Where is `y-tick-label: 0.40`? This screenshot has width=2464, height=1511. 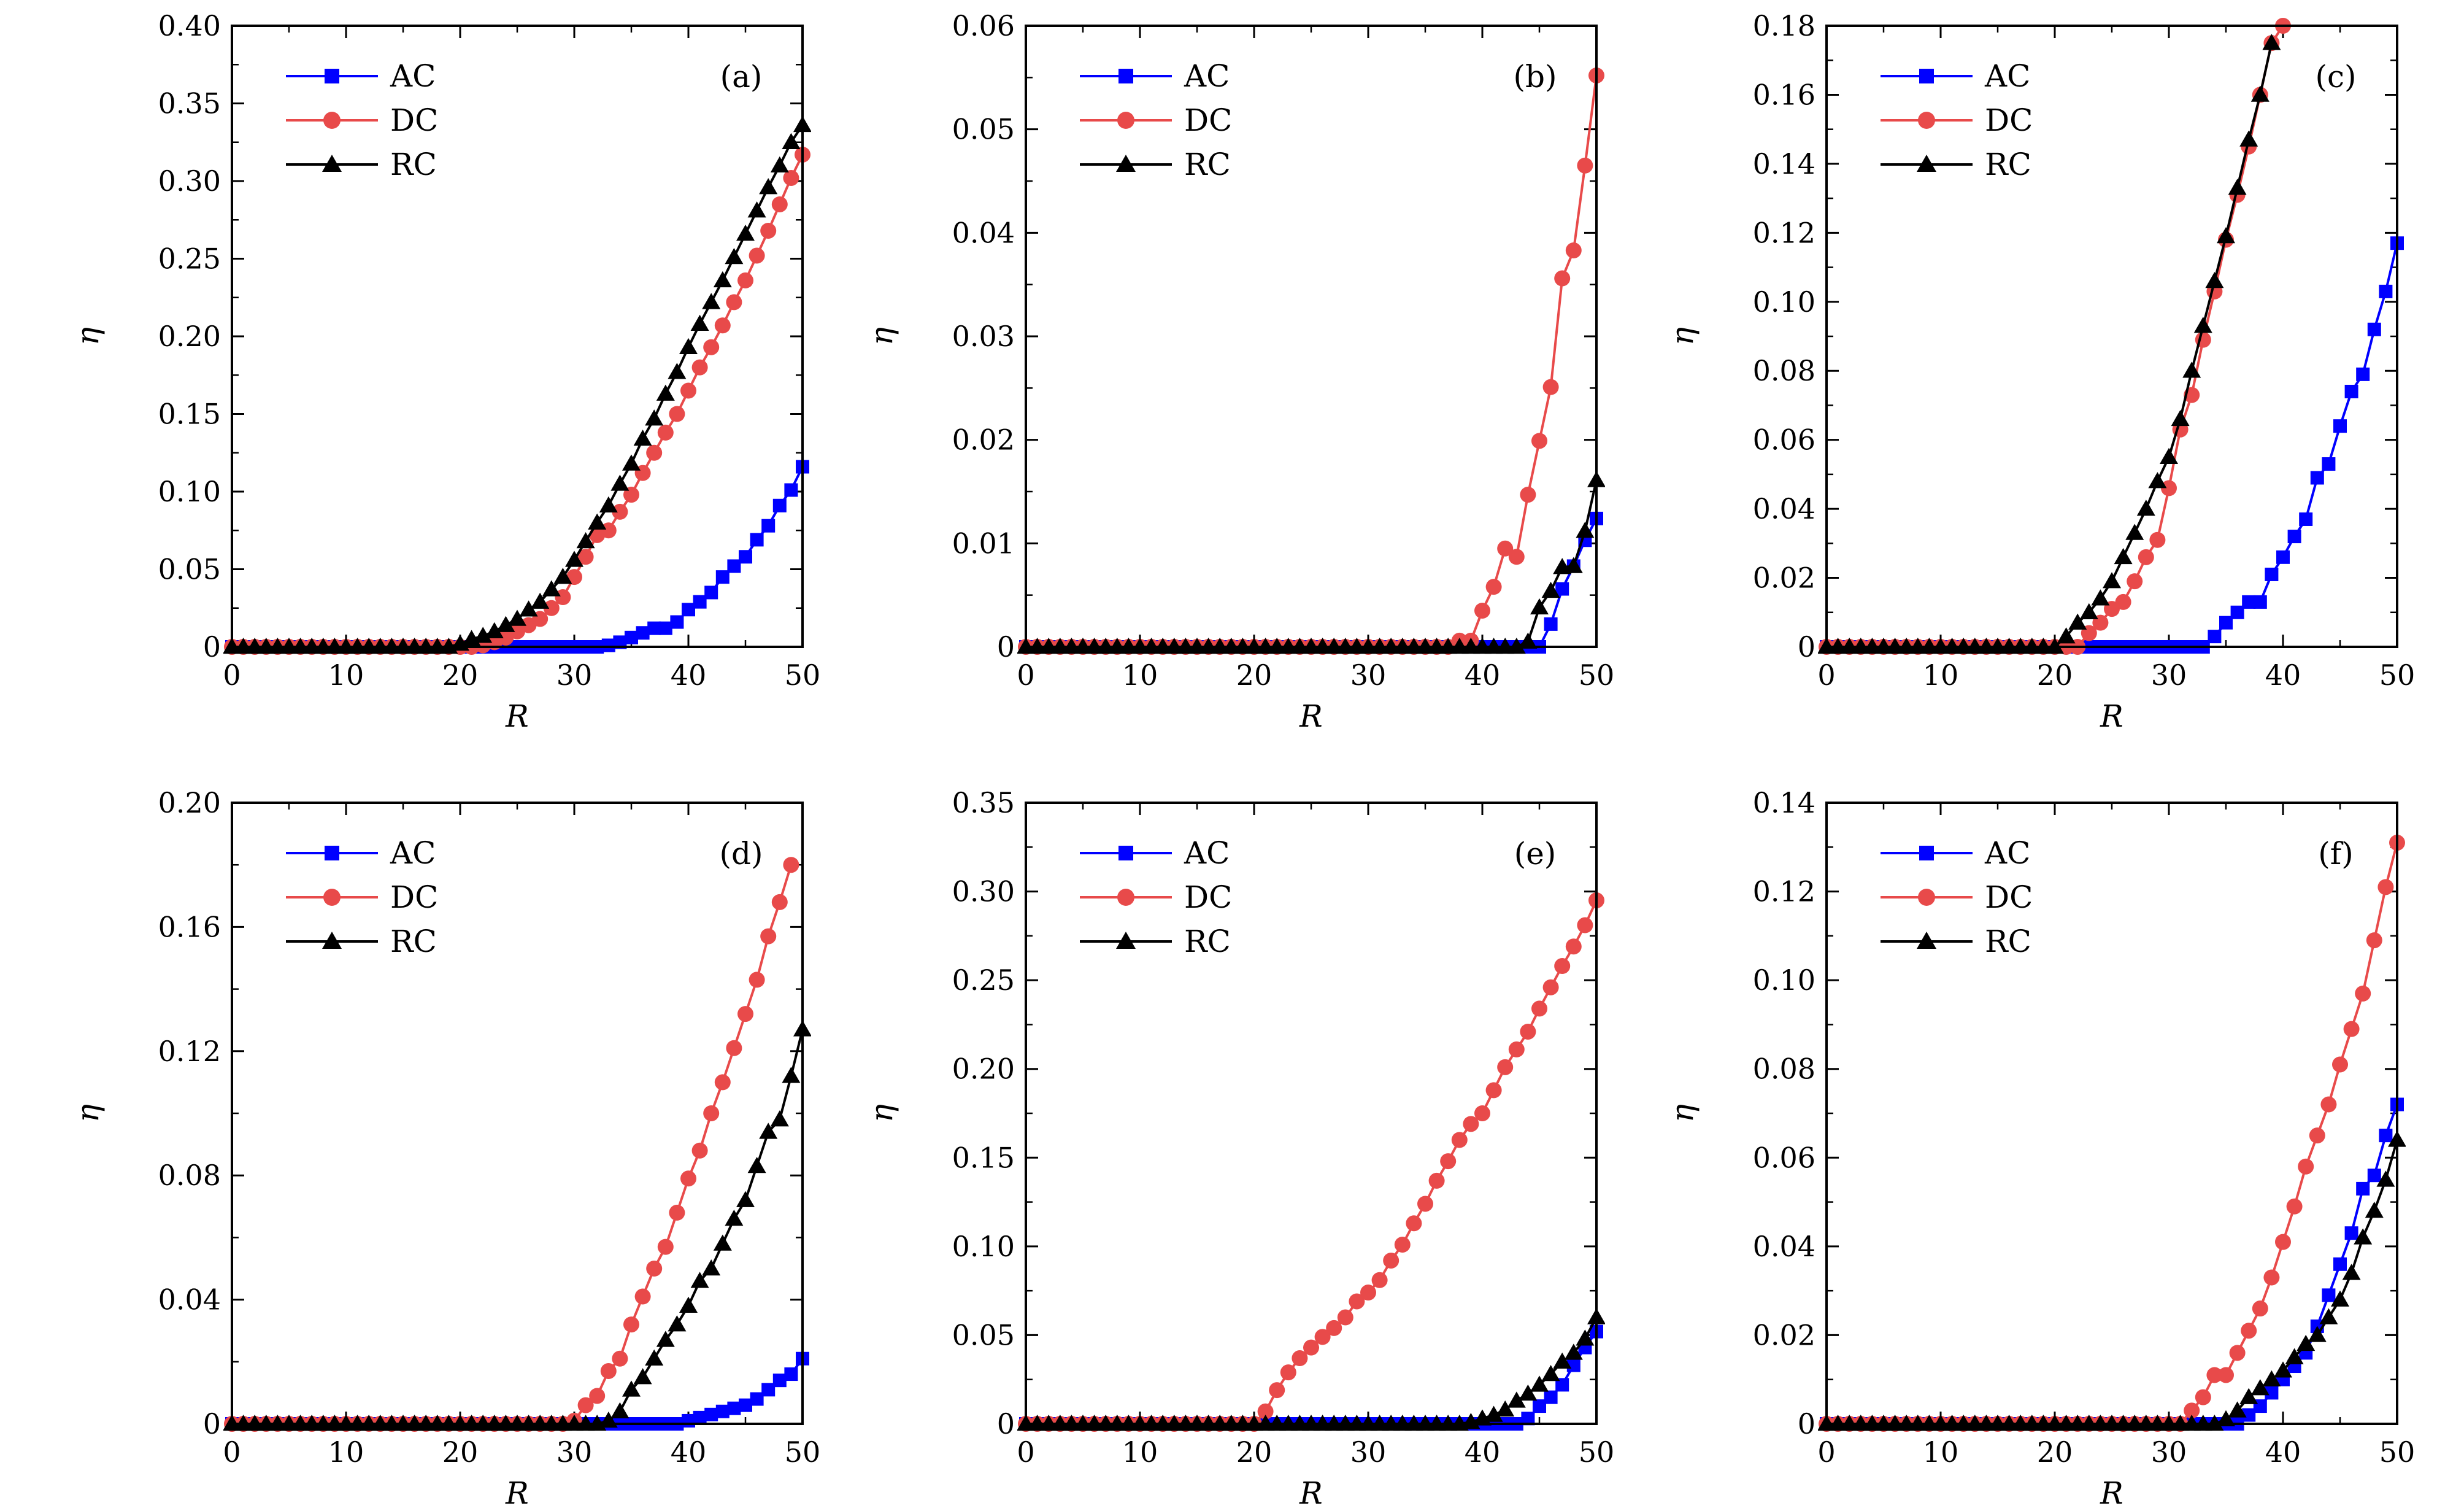 y-tick-label: 0.40 is located at coordinates (190, 25).